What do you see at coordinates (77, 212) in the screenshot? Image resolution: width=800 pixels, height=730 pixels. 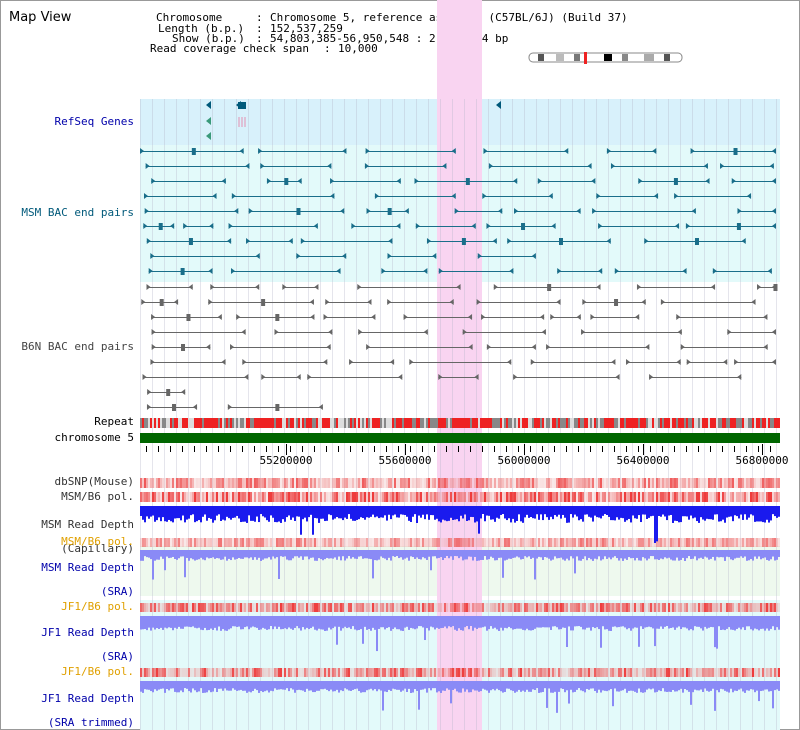 I see `track-label-msm-bac: MSM BAC end pairs` at bounding box center [77, 212].